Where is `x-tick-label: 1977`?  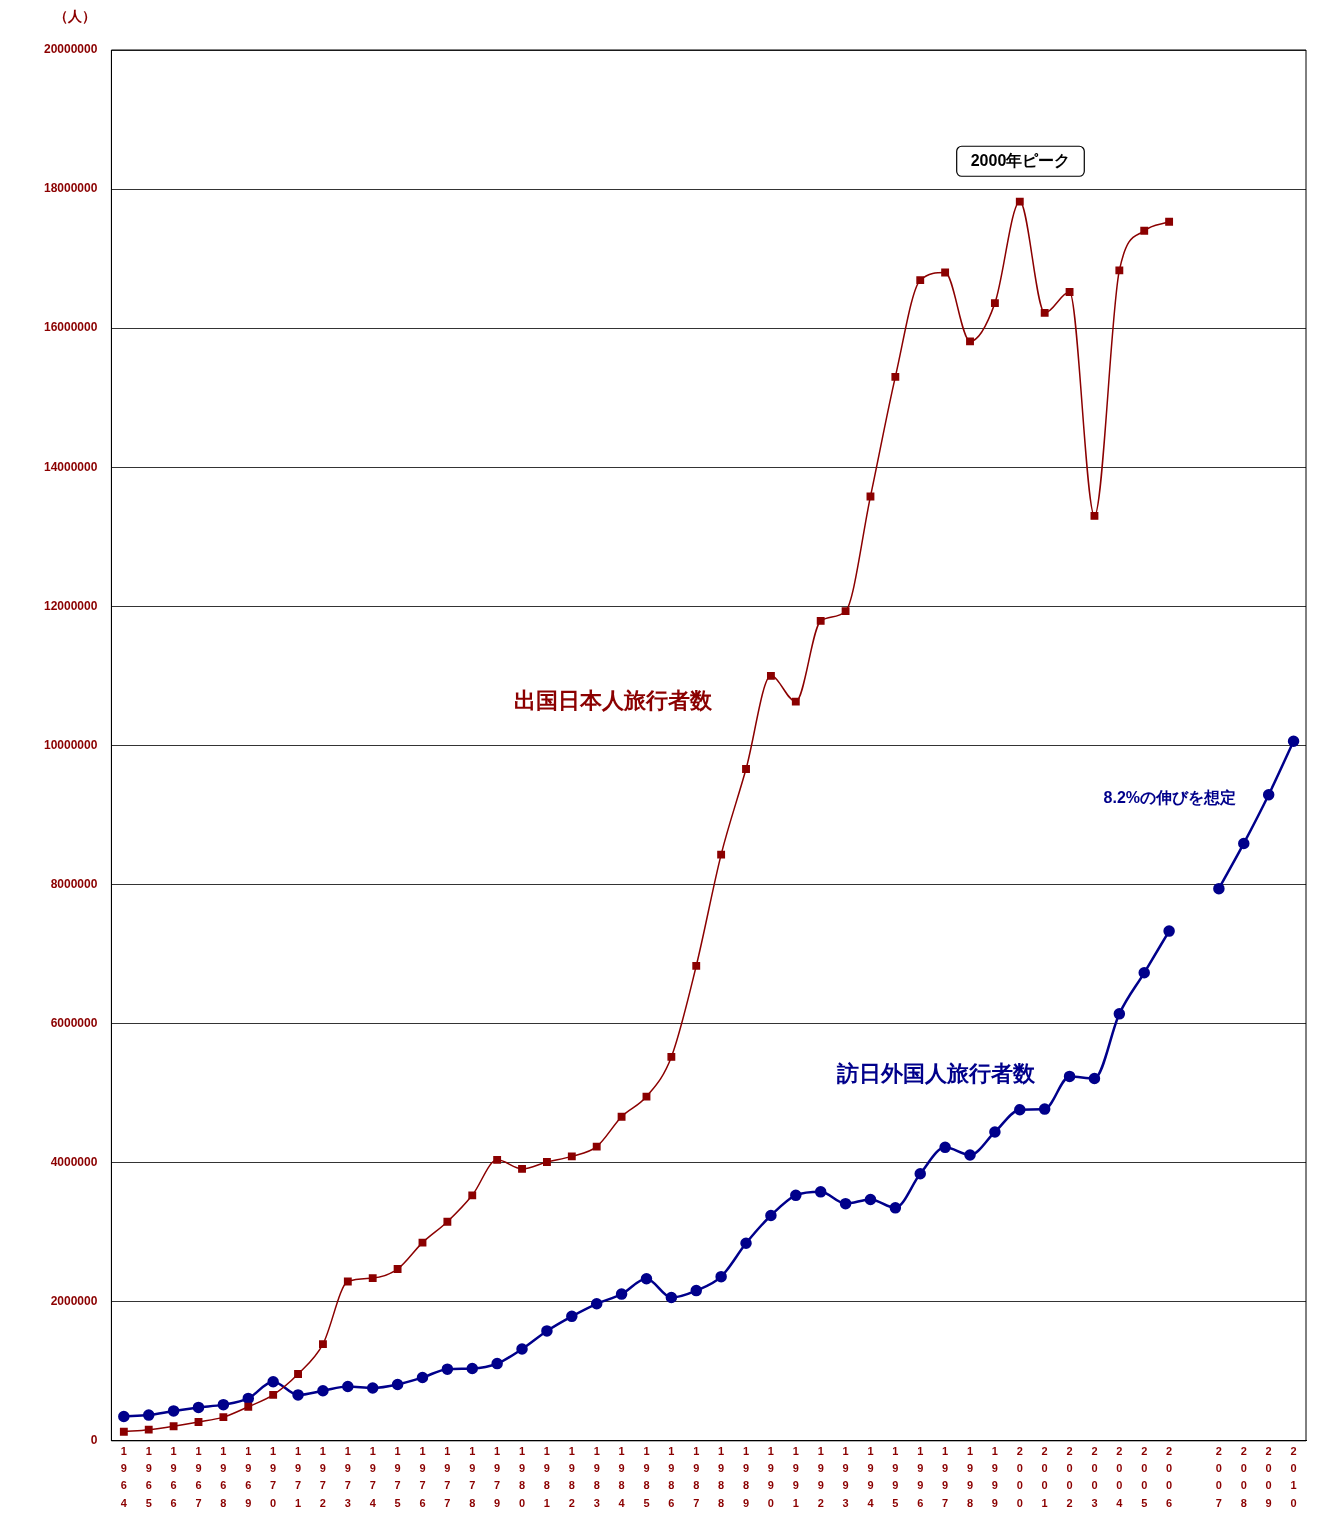
x-tick-label: 1977 is located at coordinates (447, 1477).